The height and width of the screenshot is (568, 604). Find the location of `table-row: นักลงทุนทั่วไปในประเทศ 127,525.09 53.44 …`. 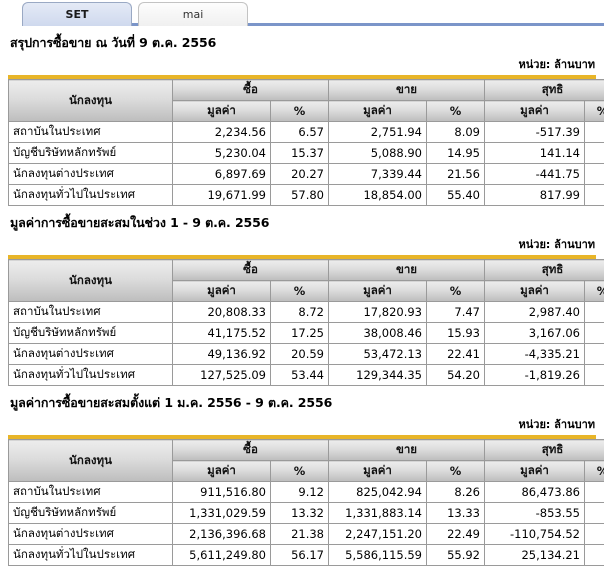

table-row: นักลงทุนทั่วไปในประเทศ 127,525.09 53.44 … is located at coordinates (306, 375).